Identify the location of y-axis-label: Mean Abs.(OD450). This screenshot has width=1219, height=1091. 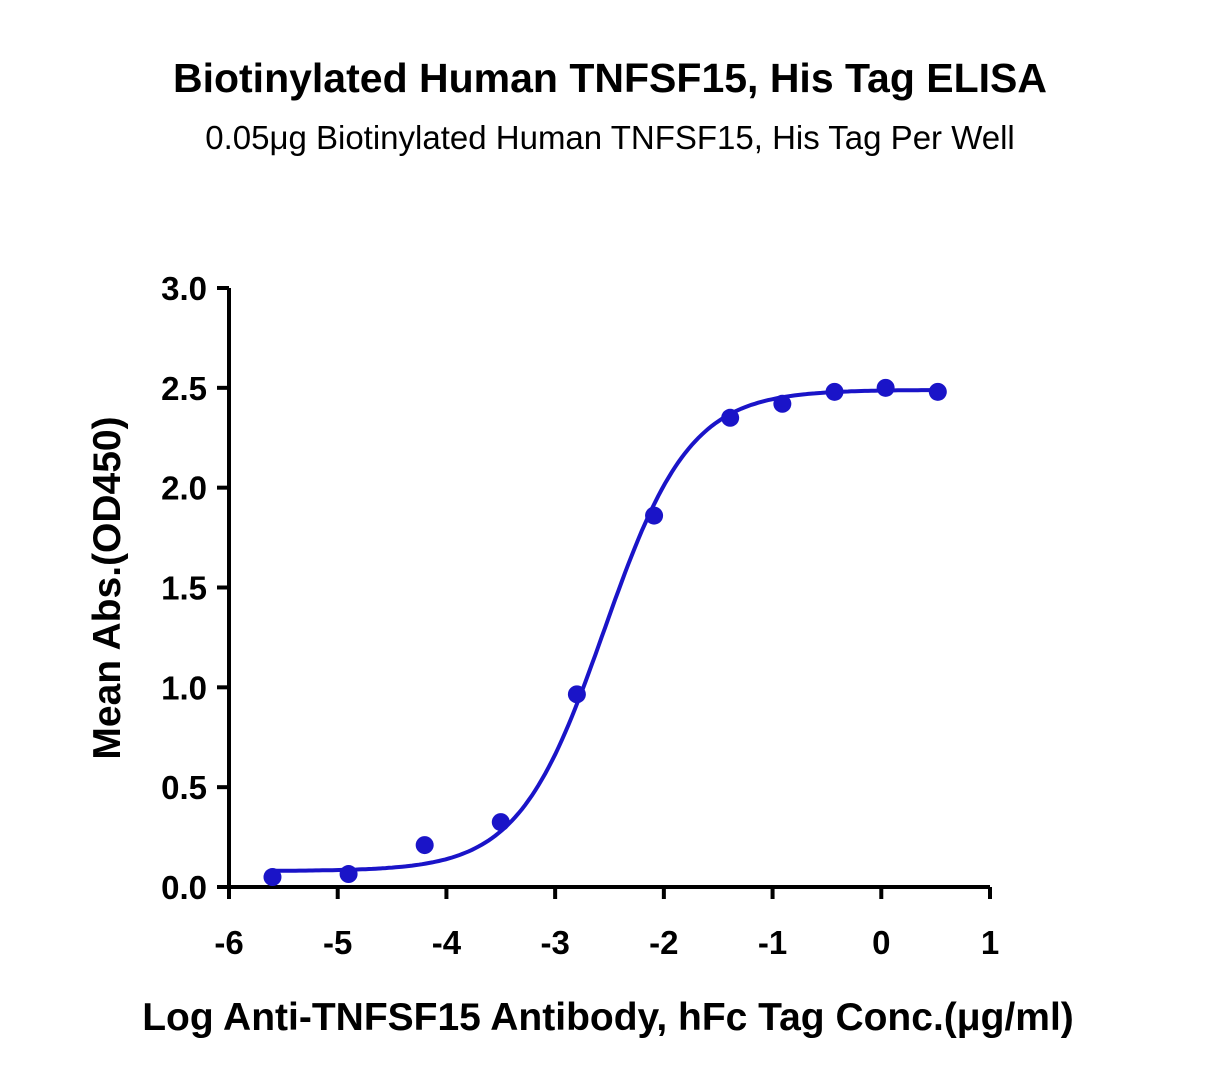
(107, 587).